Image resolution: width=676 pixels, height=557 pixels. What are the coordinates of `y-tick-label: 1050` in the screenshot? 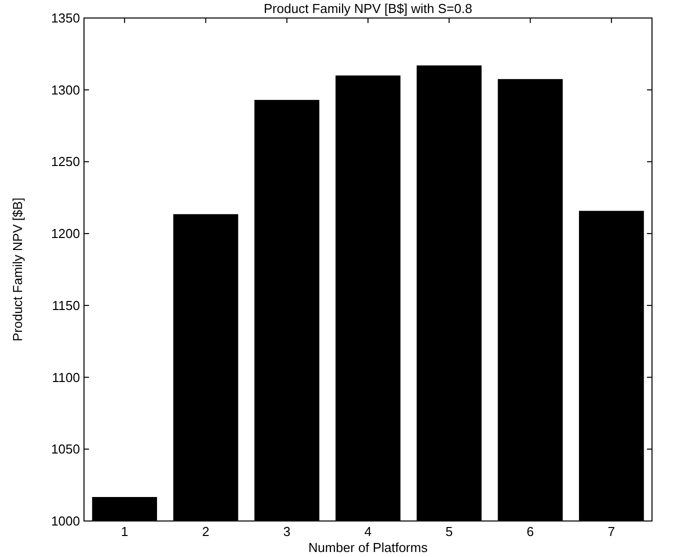 It's located at (65, 449).